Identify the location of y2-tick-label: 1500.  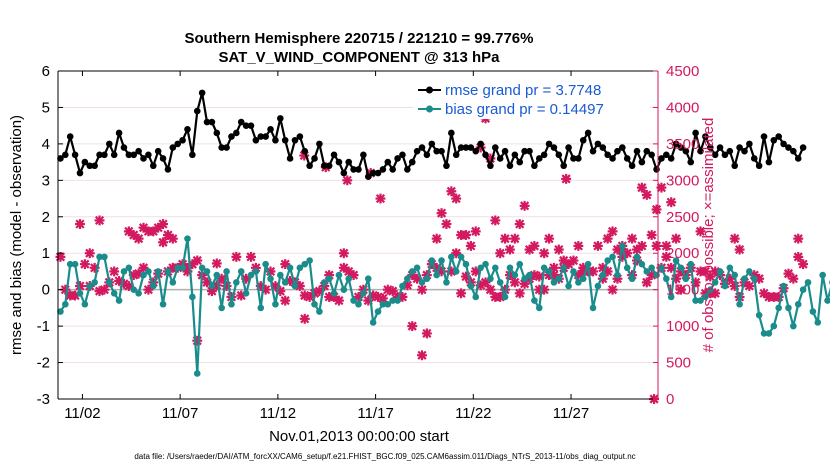
(682, 290).